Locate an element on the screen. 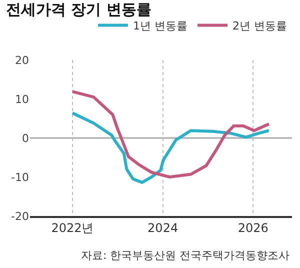  x-tick-label: 2026 is located at coordinates (253, 228).